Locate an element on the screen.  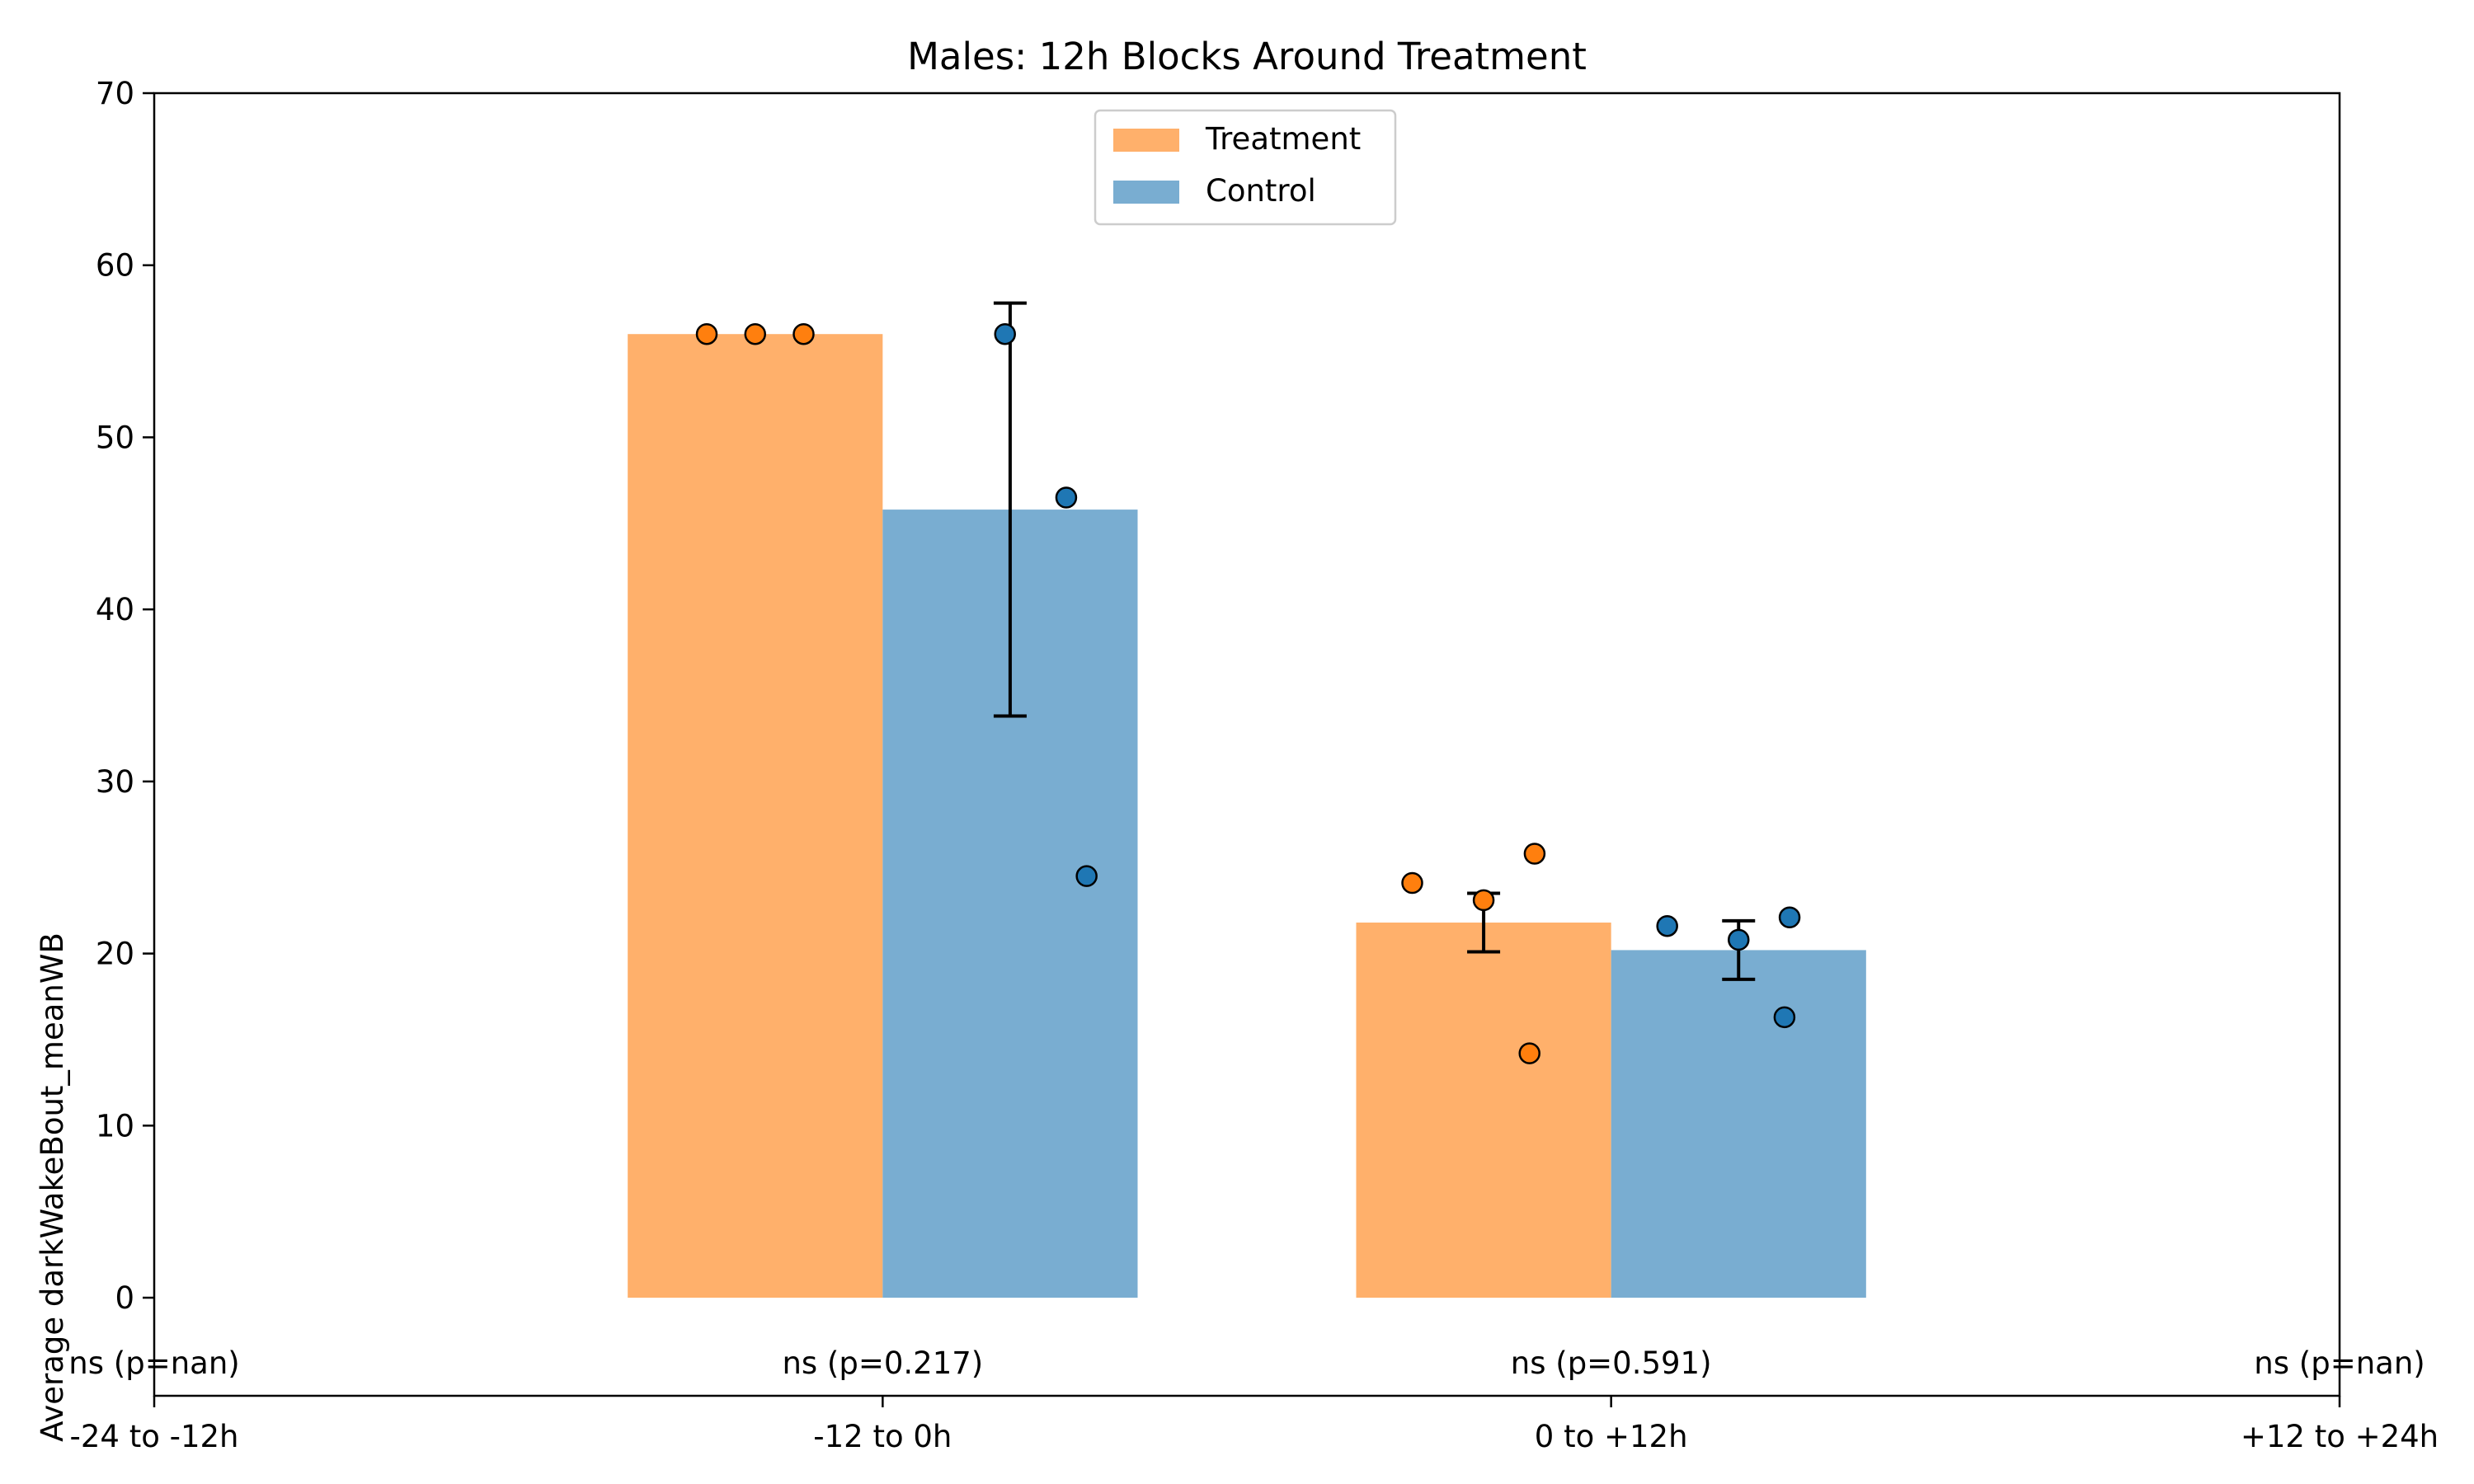
legend-label-control: Control is located at coordinates (1261, 191).